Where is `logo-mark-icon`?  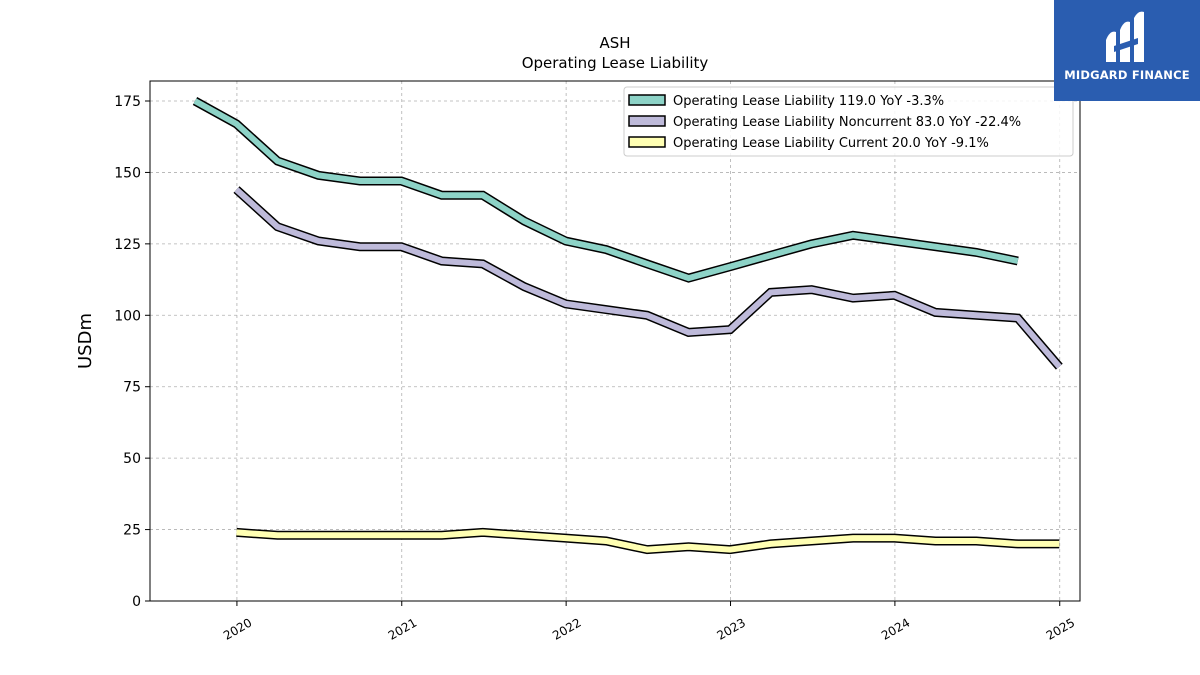 logo-mark-icon is located at coordinates (1125, 37).